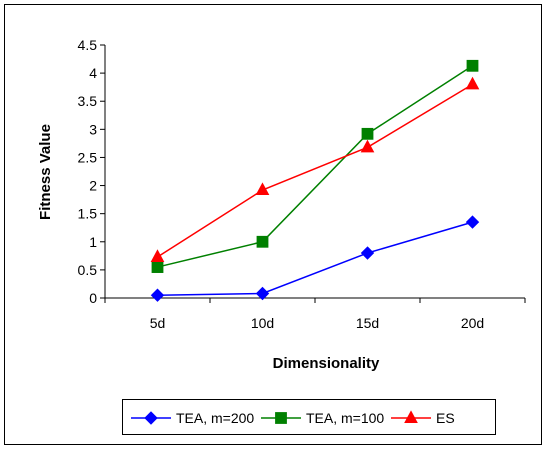 Image resolution: width=548 pixels, height=451 pixels. I want to click on y-tick-label: 0, so click(93, 298).